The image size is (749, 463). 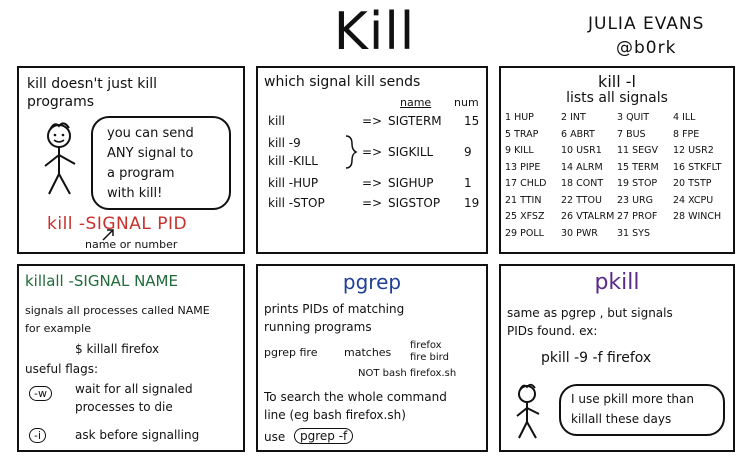 I want to click on bubble-line-1: you can send, so click(x=150, y=133).